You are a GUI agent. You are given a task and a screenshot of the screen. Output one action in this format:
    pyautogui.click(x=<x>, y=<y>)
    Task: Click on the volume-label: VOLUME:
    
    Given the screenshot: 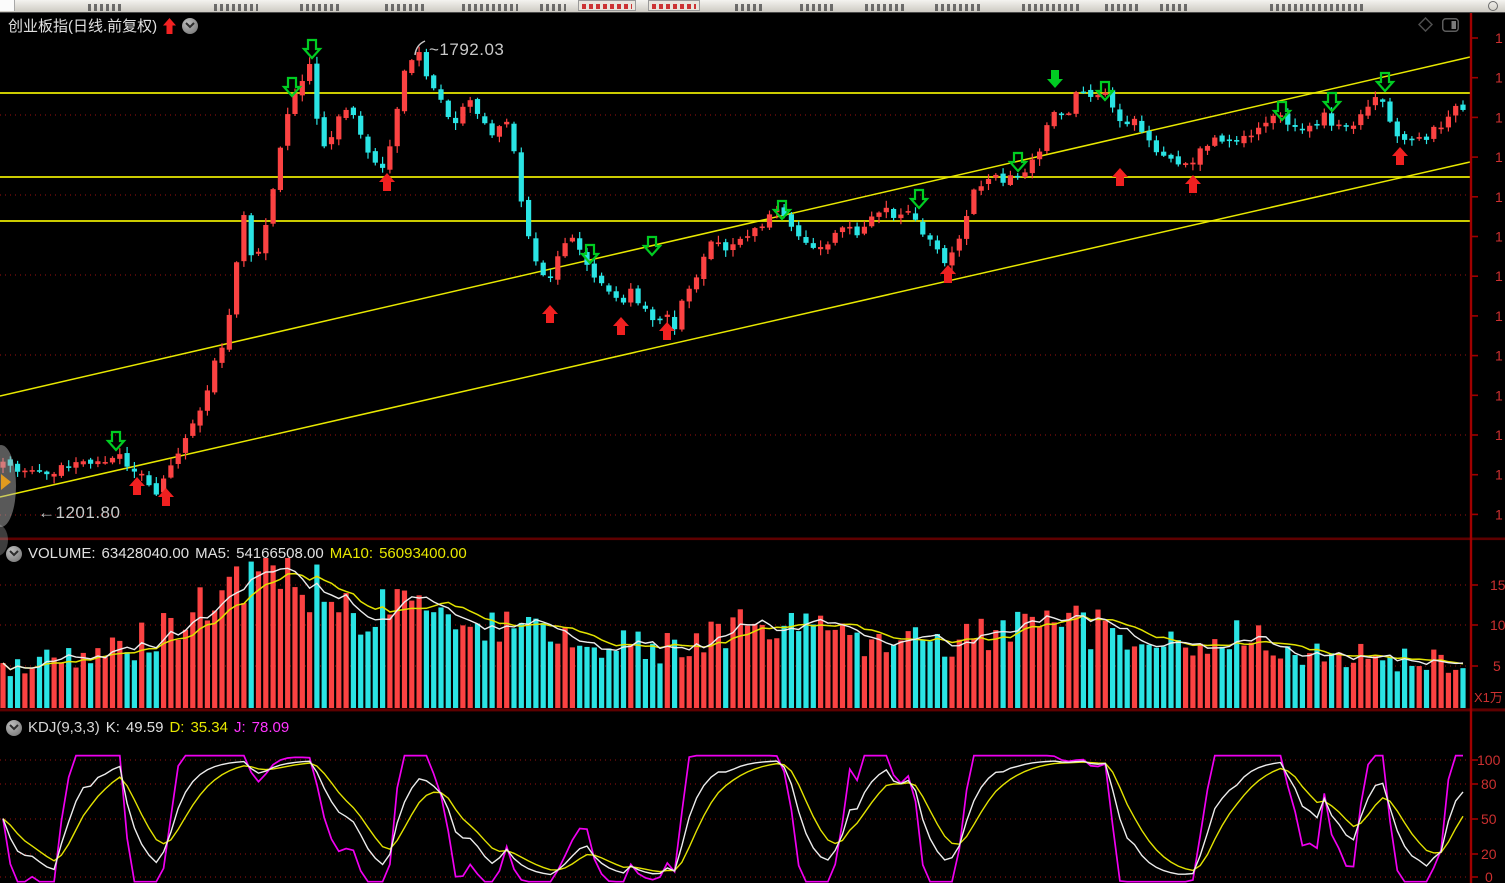 What is the action you would take?
    pyautogui.click(x=62, y=553)
    